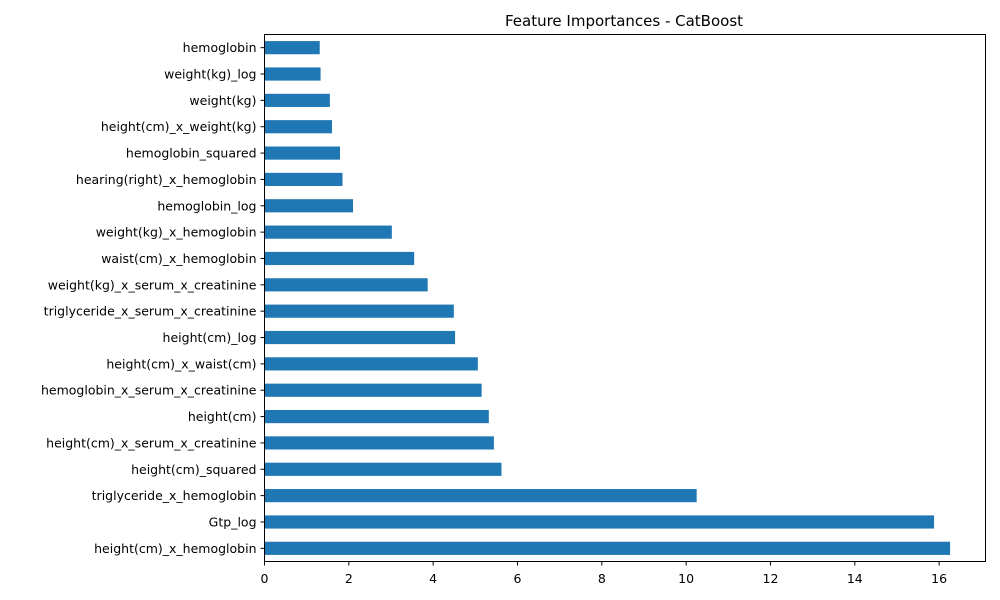  Describe the element at coordinates (149, 390) in the screenshot. I see `y-tick-label: hemoglobin_x_serum_x_creatinine` at that location.